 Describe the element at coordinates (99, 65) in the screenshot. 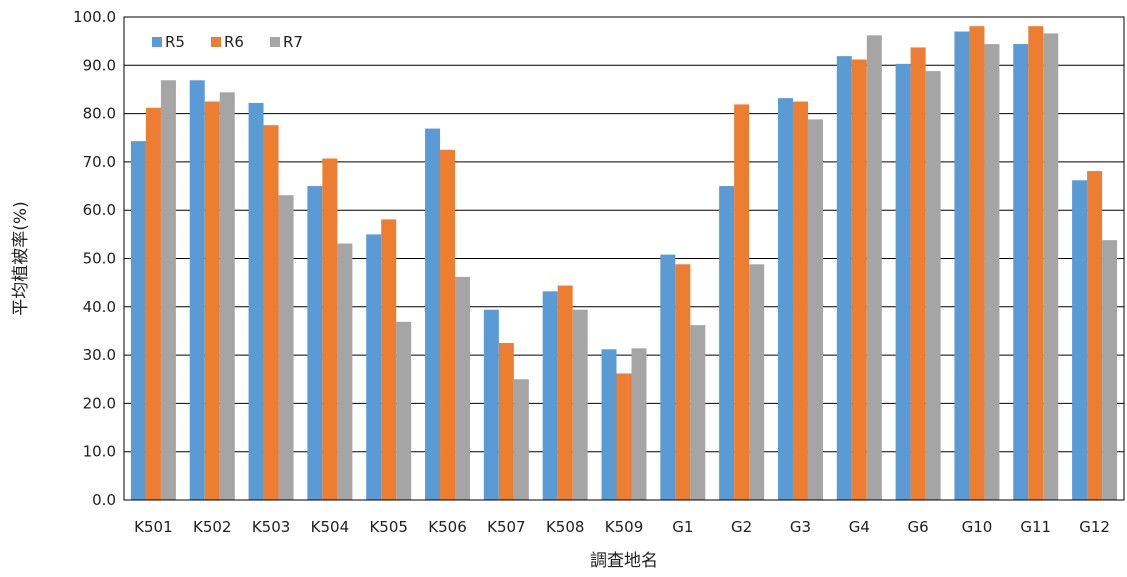

I see `y-tick-label: 90.0` at that location.